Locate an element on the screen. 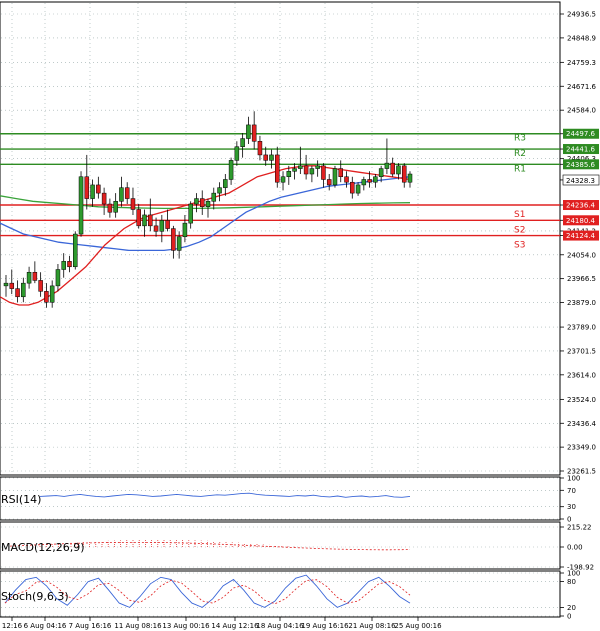  rsi-panel is located at coordinates (280, 498).